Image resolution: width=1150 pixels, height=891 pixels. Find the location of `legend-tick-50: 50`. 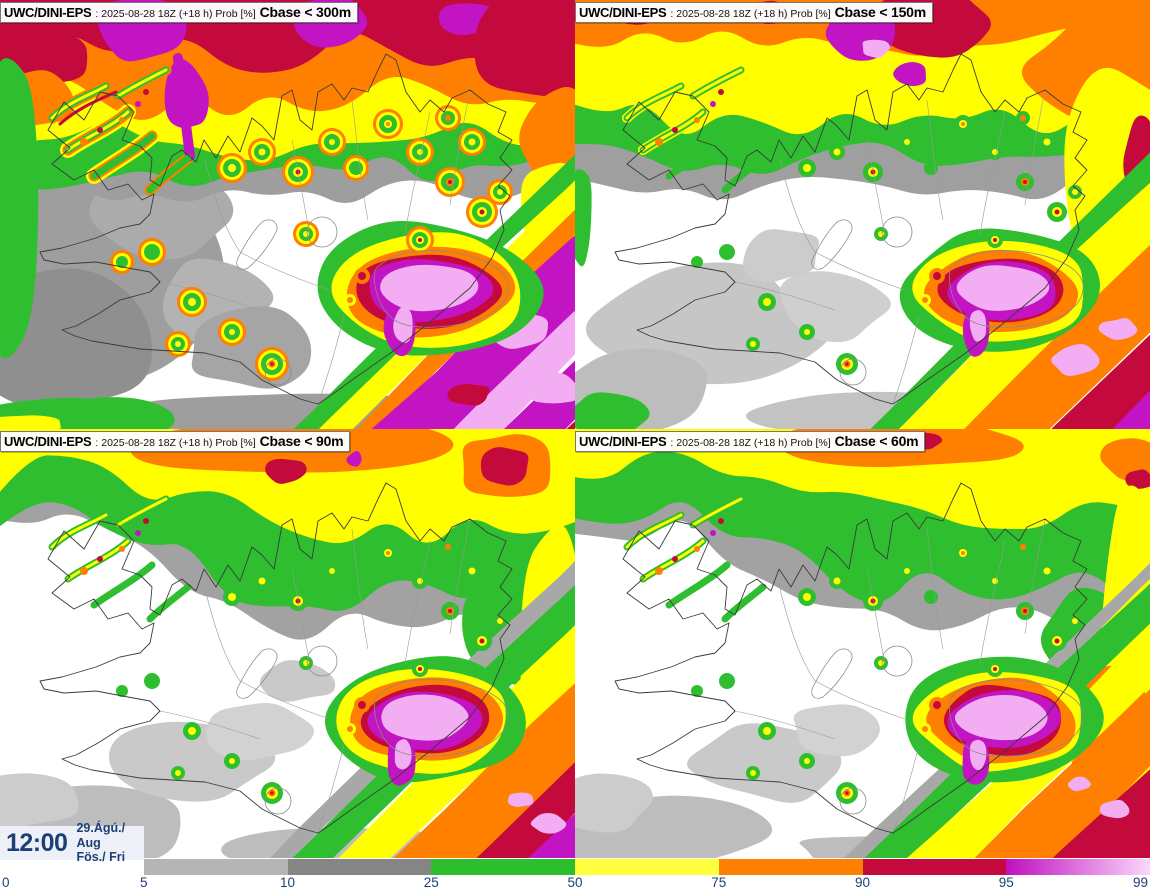

legend-tick-50: 50 is located at coordinates (575, 882).